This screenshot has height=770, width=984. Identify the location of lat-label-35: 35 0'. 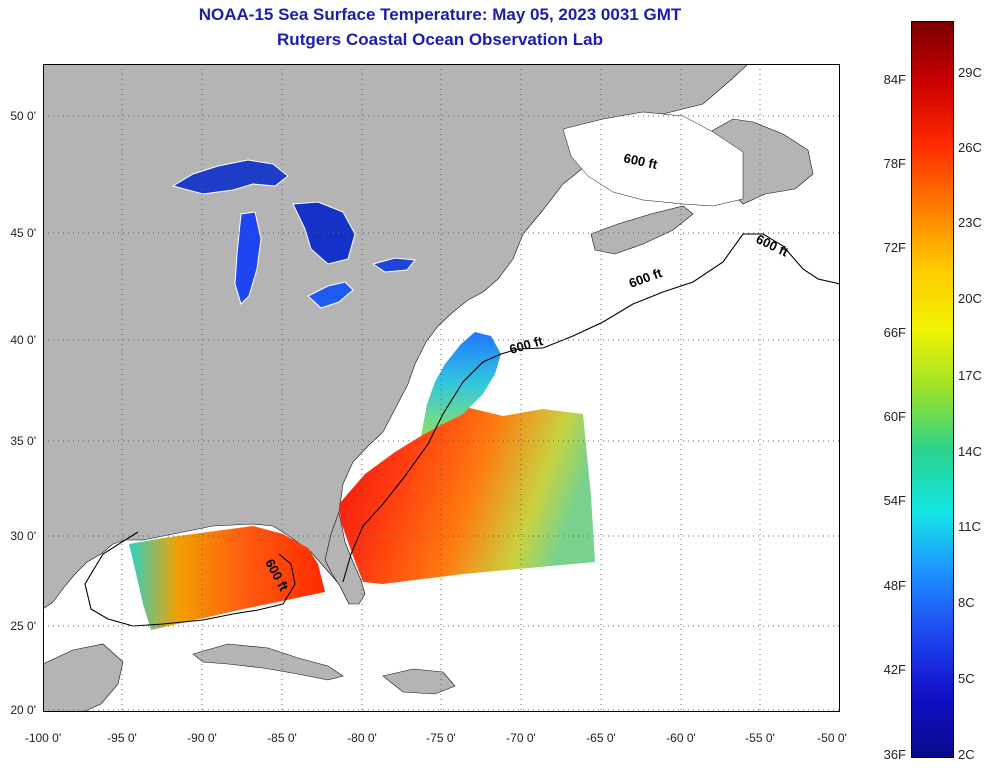
(23, 441).